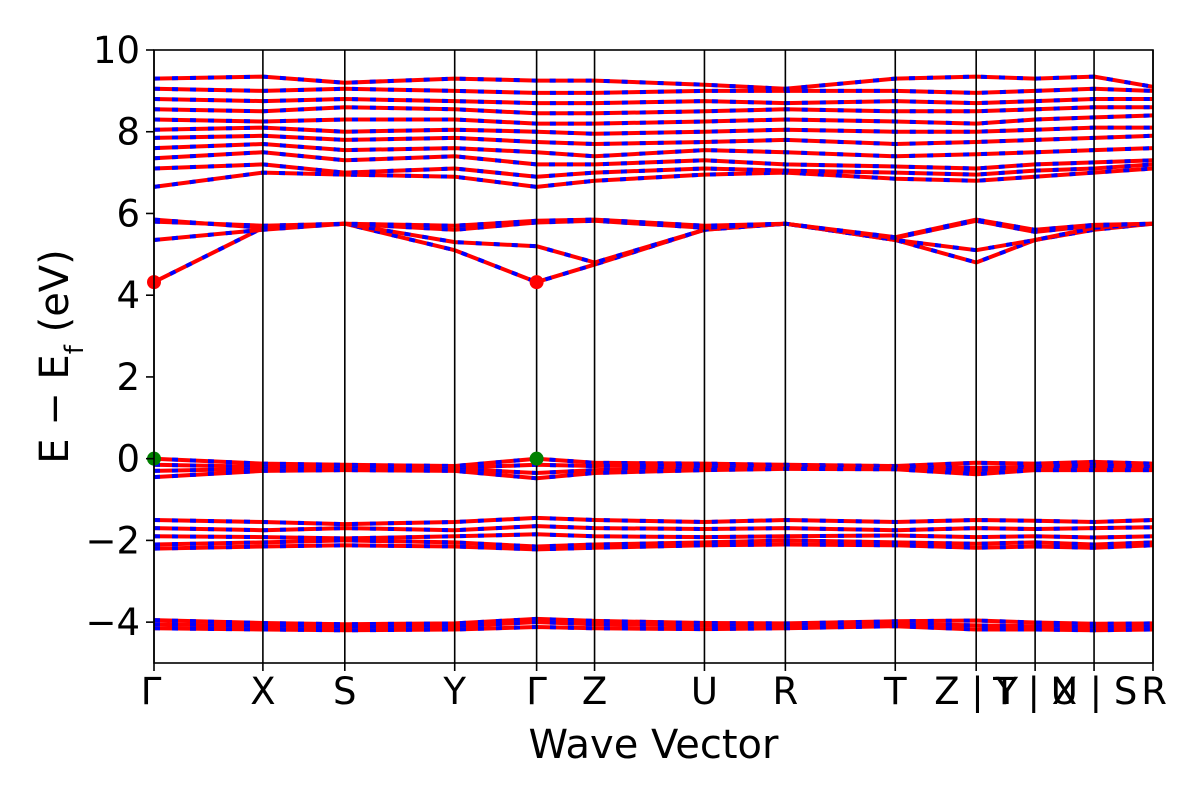  I want to click on x-tick-label-7: R, so click(786, 691).